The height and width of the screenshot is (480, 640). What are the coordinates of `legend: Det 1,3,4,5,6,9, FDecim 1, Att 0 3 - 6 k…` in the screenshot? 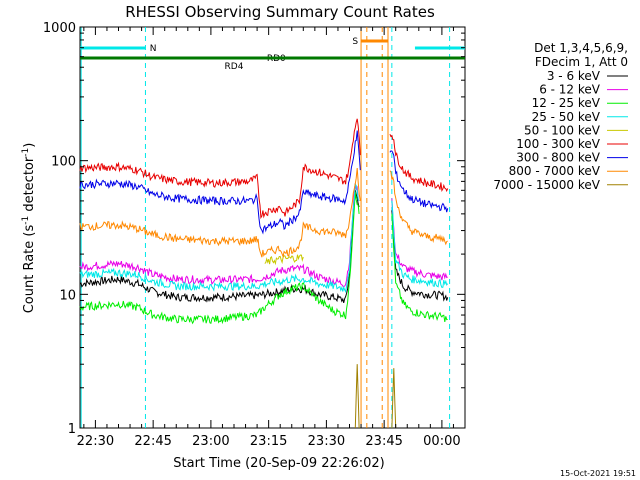 It's located at (560, 116).